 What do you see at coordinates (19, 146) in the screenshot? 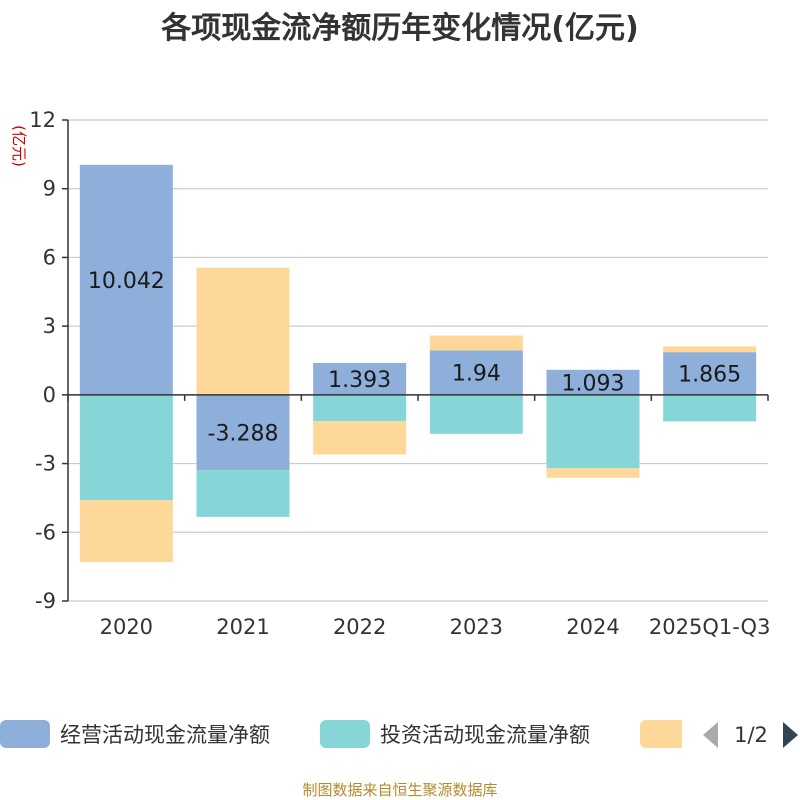
I see `y-axis-unit: (亿元)` at bounding box center [19, 146].